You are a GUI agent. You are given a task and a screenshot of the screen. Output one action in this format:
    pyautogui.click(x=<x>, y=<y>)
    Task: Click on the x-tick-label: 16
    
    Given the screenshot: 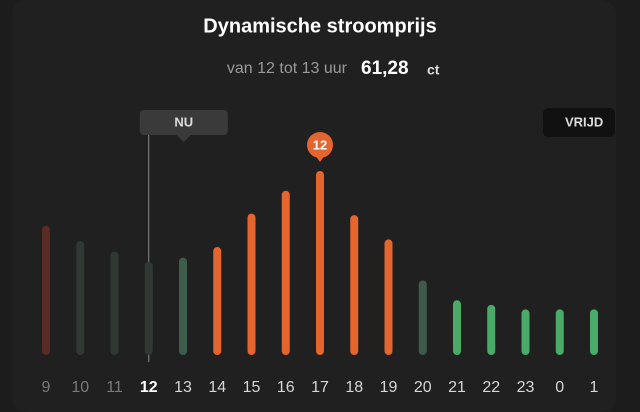 What is the action you would take?
    pyautogui.click(x=286, y=387)
    